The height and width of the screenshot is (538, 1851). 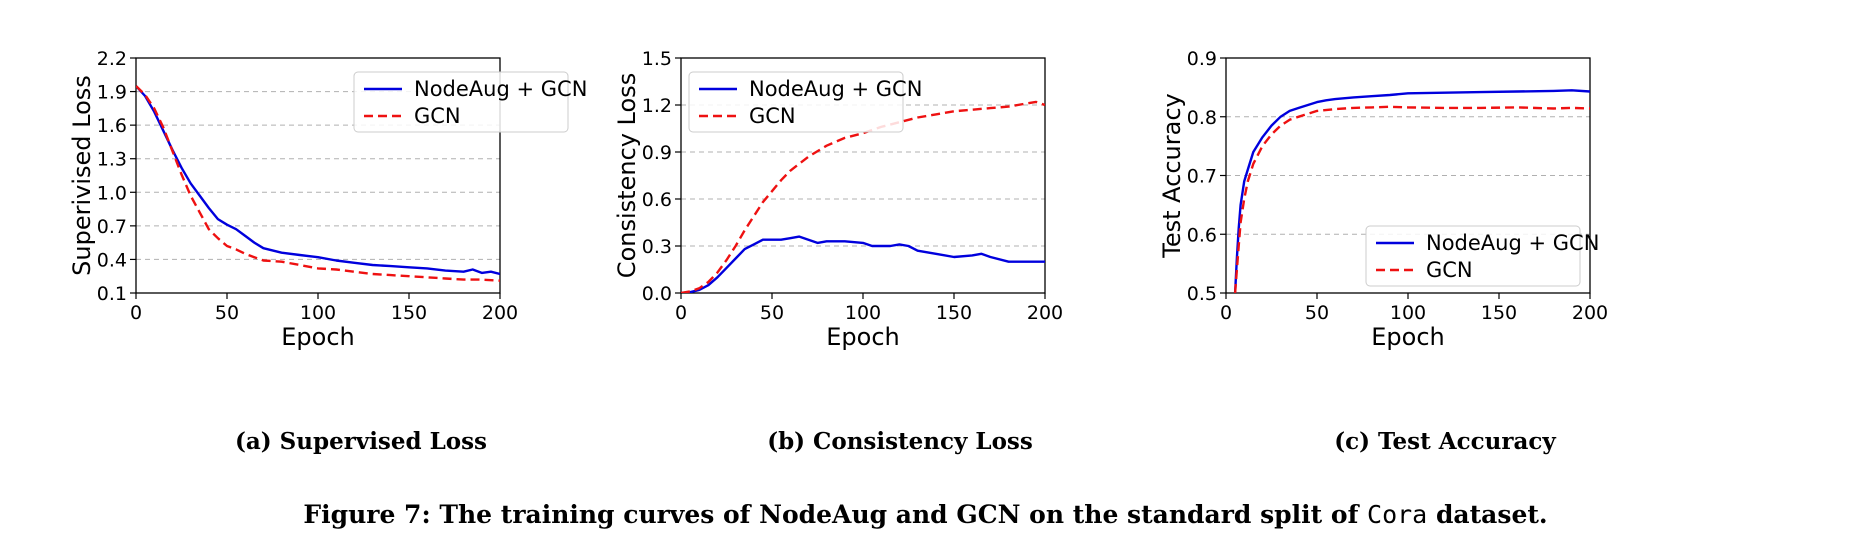 What do you see at coordinates (112, 160) in the screenshot?
I see `y-tick-label: 1.3` at bounding box center [112, 160].